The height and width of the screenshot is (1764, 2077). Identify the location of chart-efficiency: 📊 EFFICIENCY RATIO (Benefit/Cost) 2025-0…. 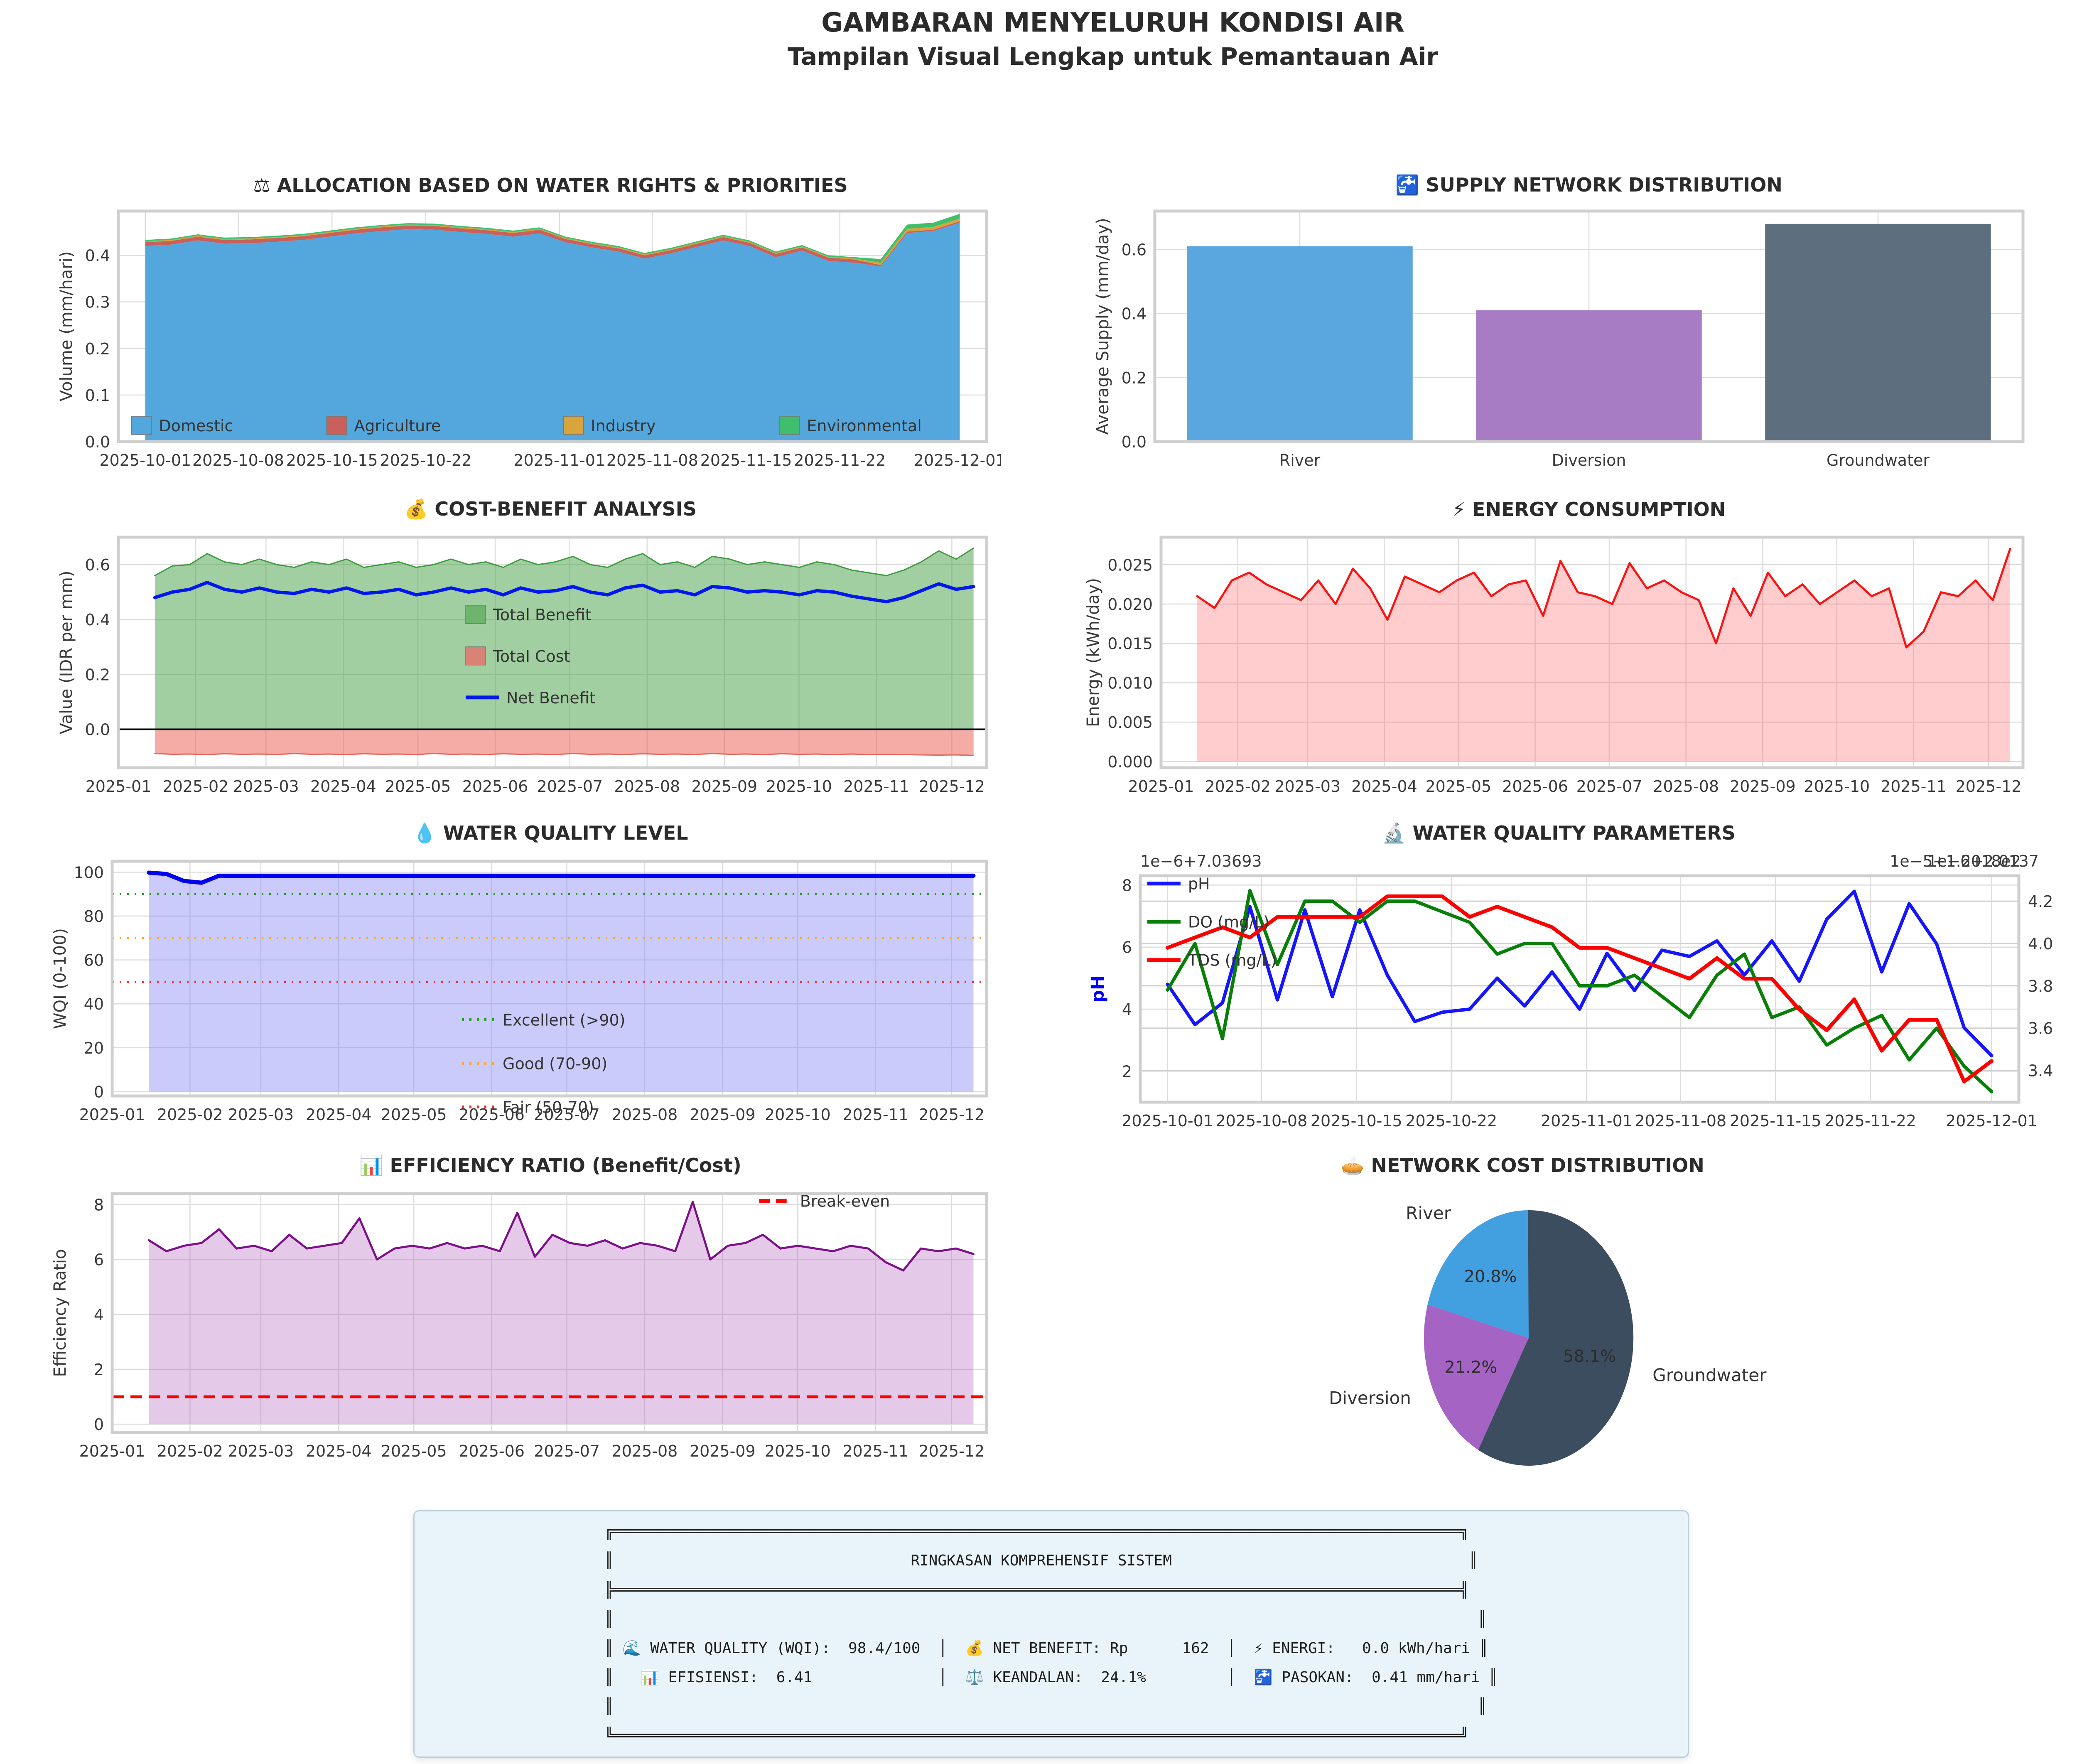
(525, 1312).